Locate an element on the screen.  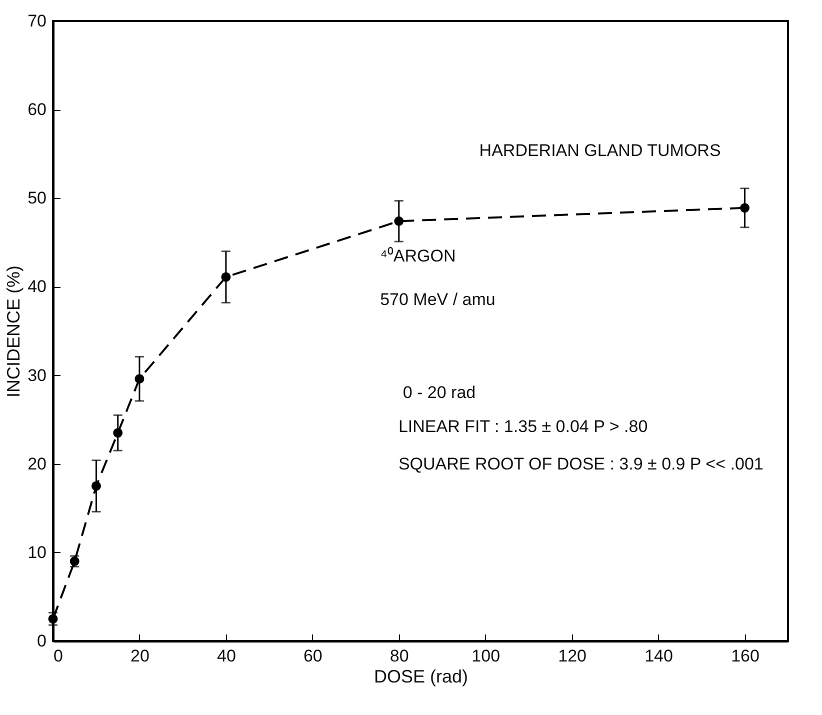
annotation: 0 - 20 rad is located at coordinates (439, 392).